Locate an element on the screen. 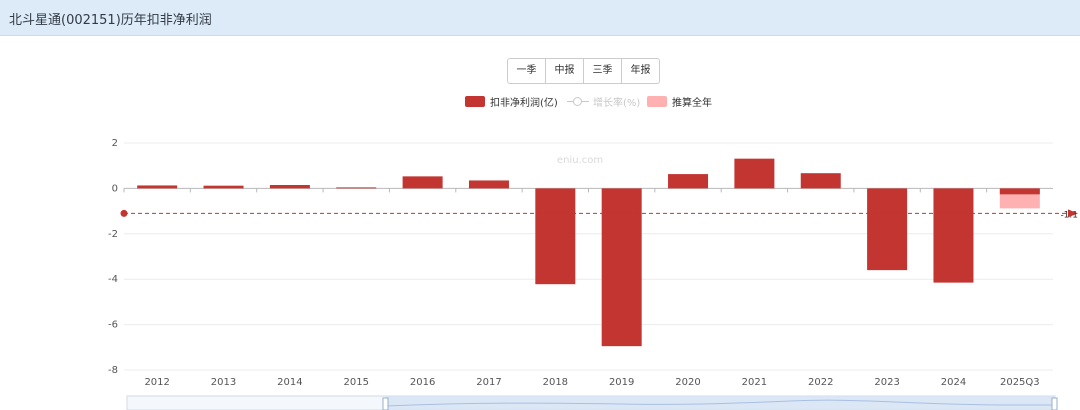 This screenshot has width=1080, height=410. x-tick-label: 2024 is located at coordinates (953, 382).